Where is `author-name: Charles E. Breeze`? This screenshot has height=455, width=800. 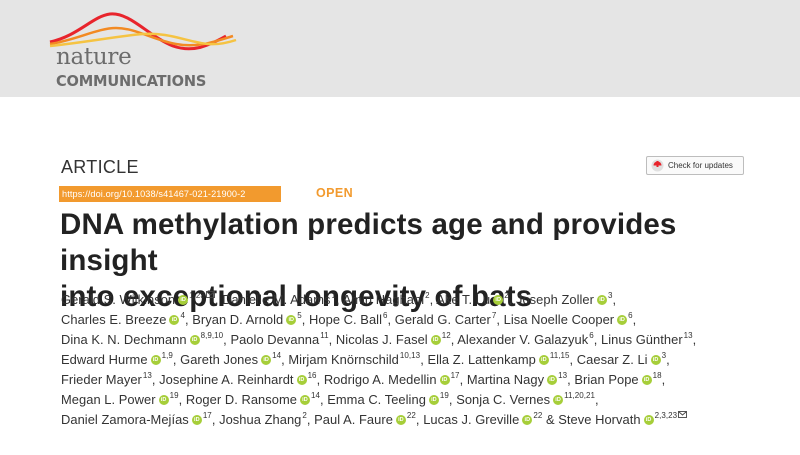
author-name: Charles E. Breeze is located at coordinates (114, 319).